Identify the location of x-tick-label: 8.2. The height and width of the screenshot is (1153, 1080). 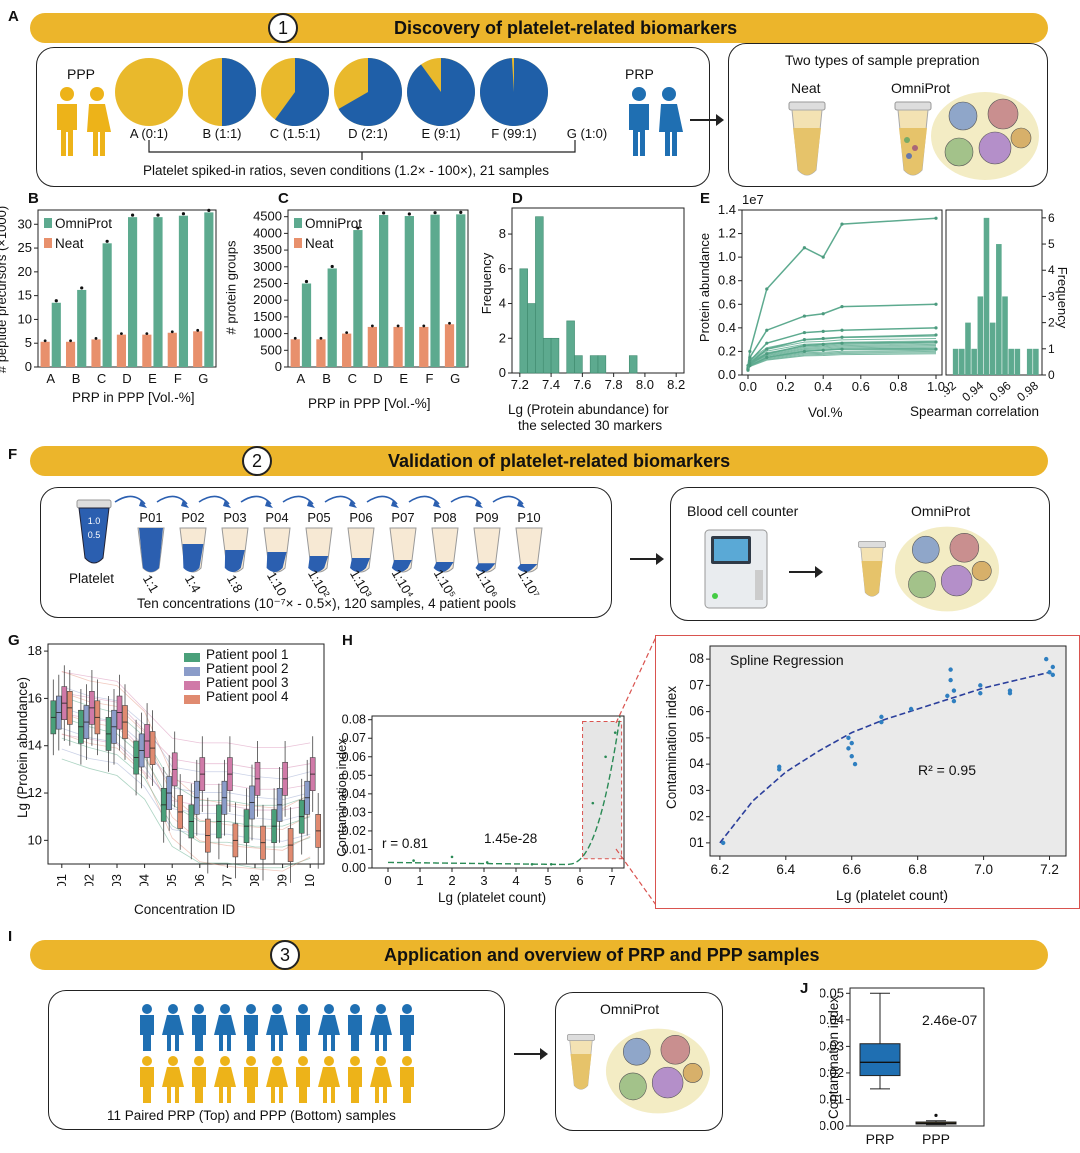
(676, 384).